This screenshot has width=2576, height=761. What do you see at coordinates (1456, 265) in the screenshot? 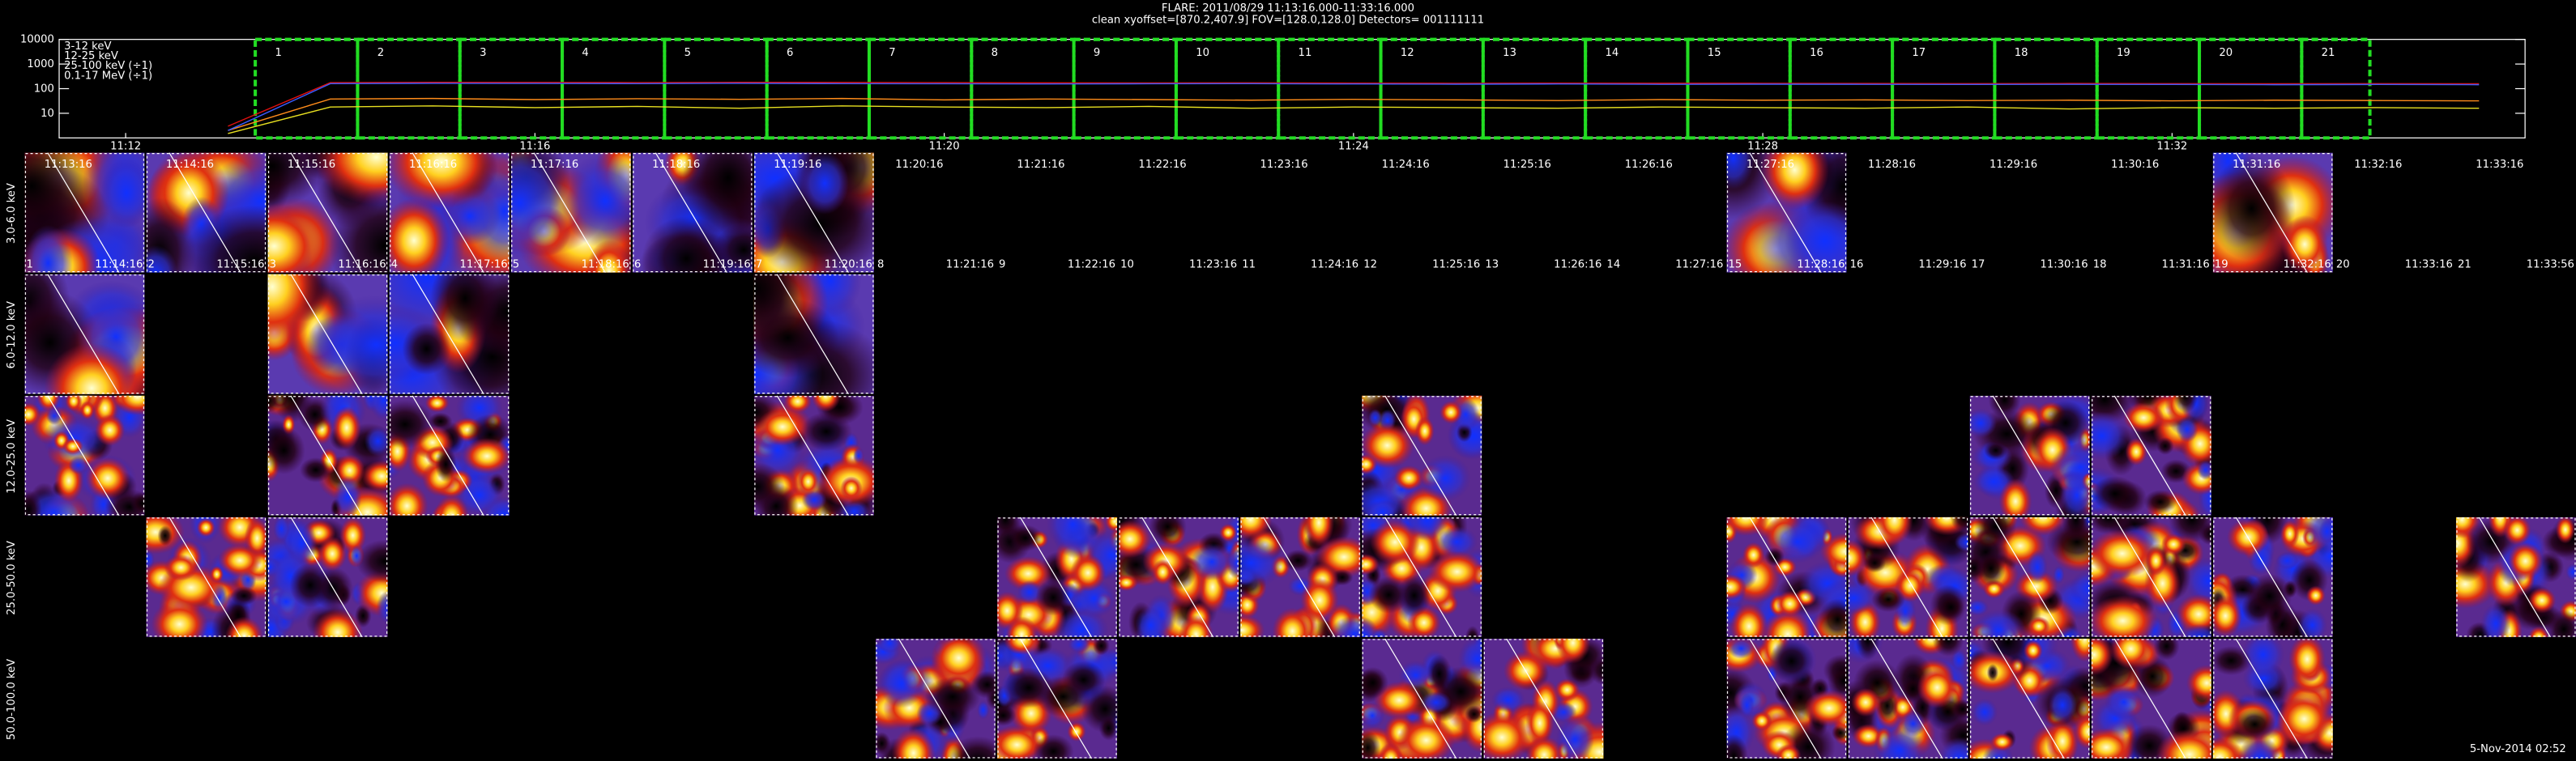
I see `interval-end: 11:25:16` at bounding box center [1456, 265].